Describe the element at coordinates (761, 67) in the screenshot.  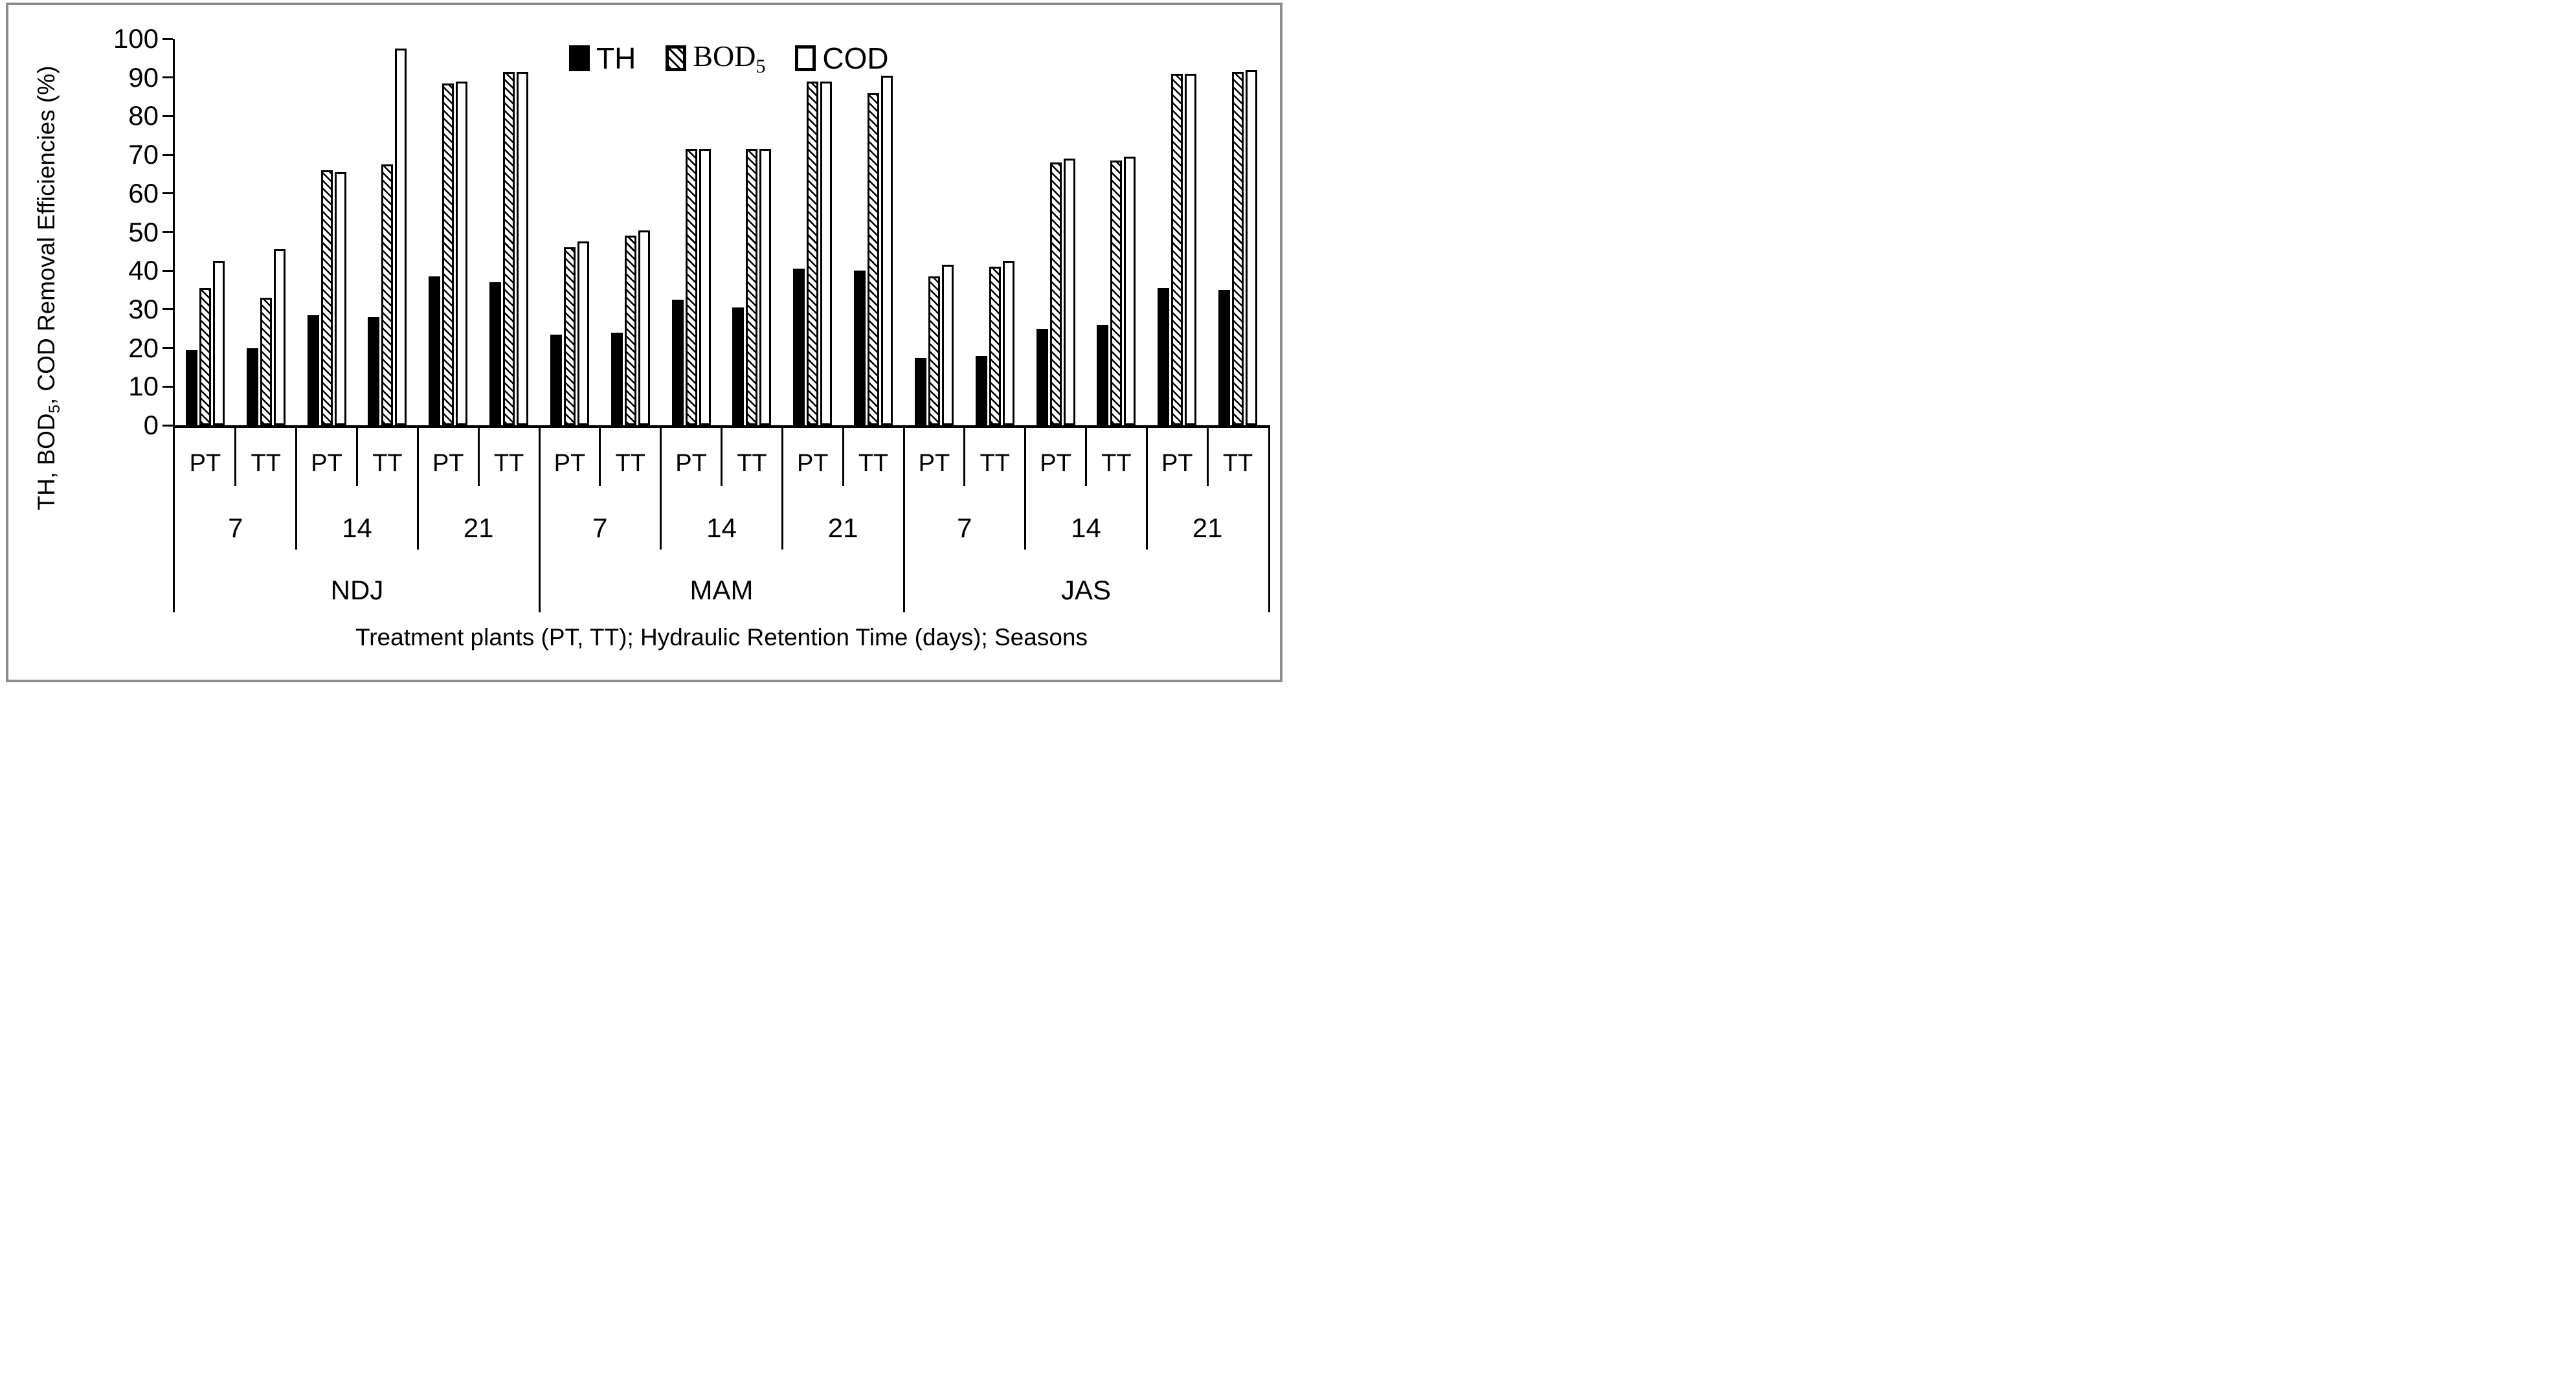
I see `legend-label-subscript: 5` at that location.